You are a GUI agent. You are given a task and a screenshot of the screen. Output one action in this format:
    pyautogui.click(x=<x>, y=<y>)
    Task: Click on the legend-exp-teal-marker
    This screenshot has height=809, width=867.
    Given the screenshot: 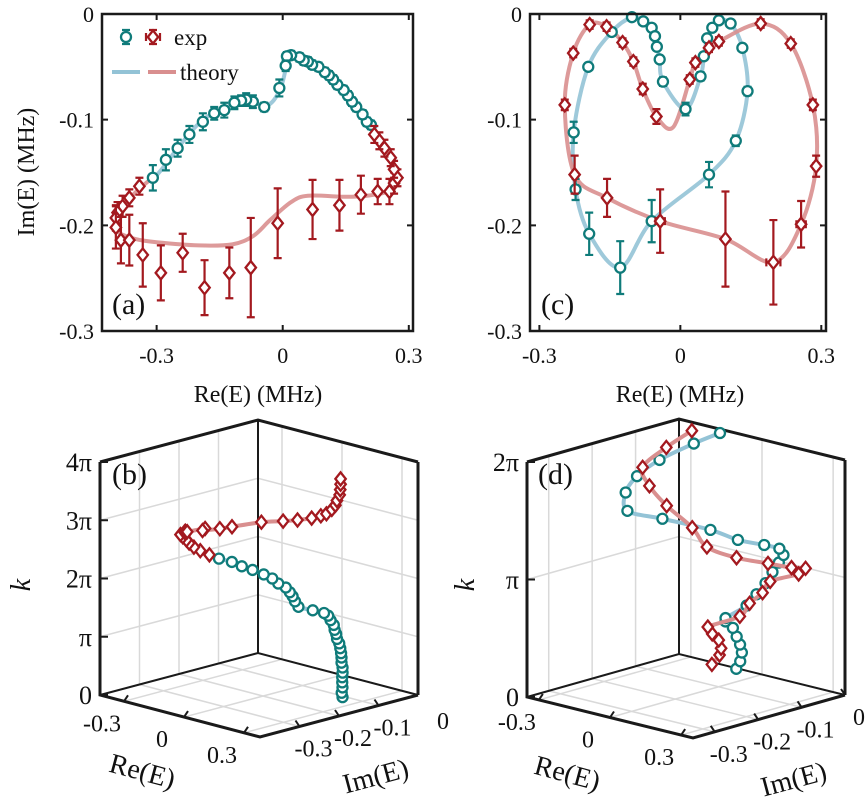 What is the action you would take?
    pyautogui.click(x=126, y=37)
    